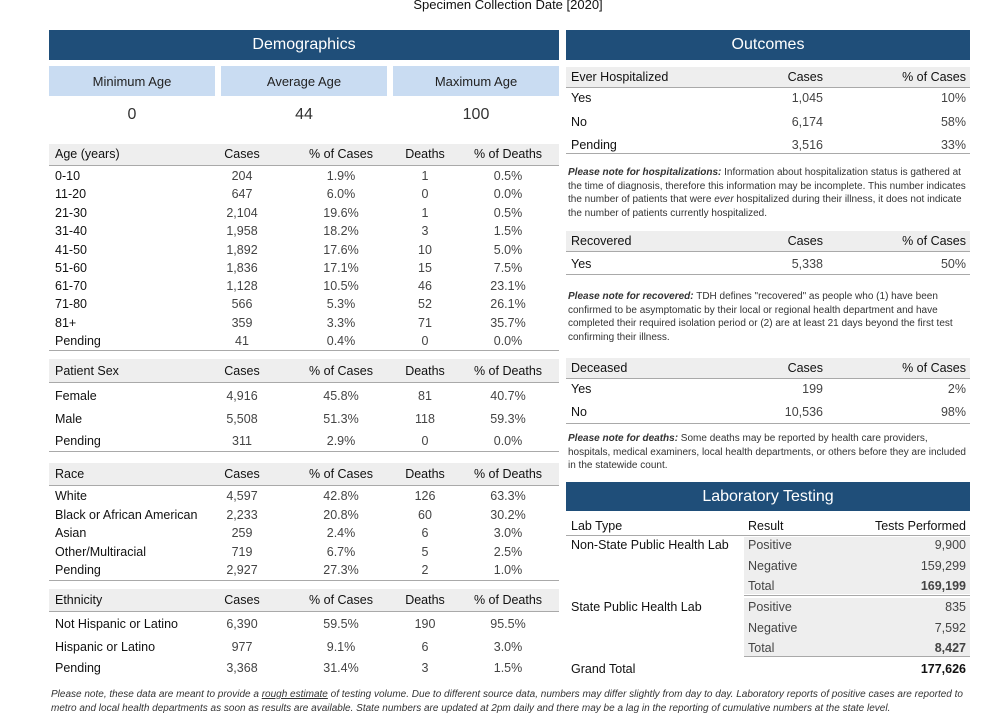 The width and height of the screenshot is (996, 726). What do you see at coordinates (71, 250) in the screenshot?
I see `age-row-label: 41-50` at bounding box center [71, 250].